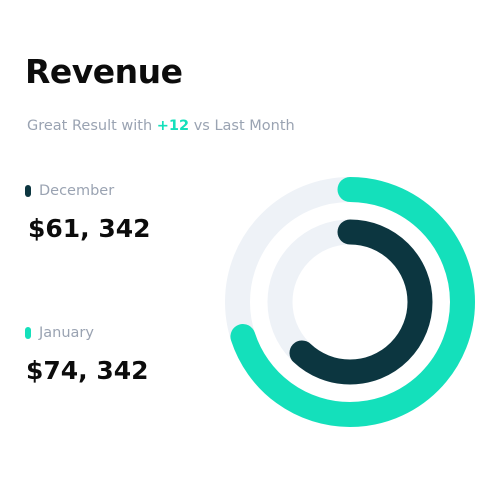  What do you see at coordinates (89, 228) in the screenshot?
I see `revenue-value-december: $61, 342` at bounding box center [89, 228].